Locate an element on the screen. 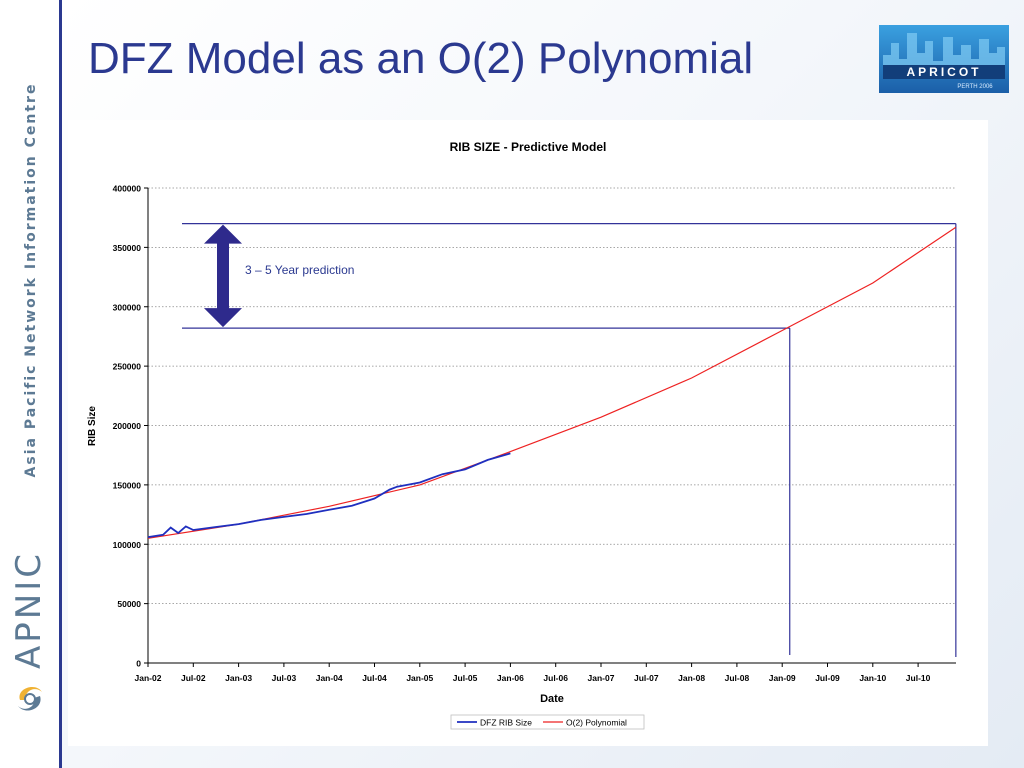  x-tick-label: Jul-08 is located at coordinates (737, 678).